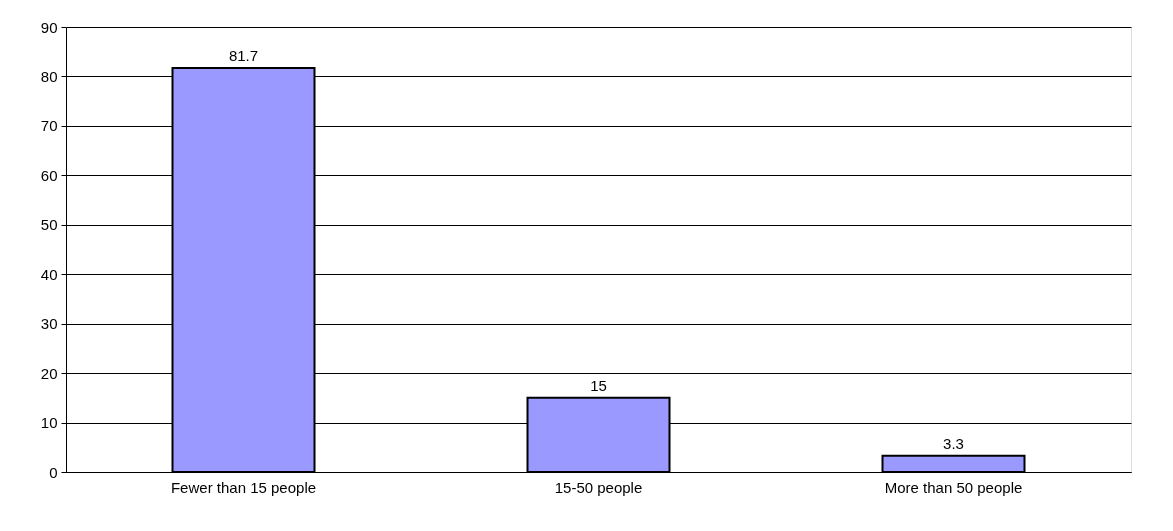 The height and width of the screenshot is (531, 1173). I want to click on y-tick-label: 70, so click(49, 126).